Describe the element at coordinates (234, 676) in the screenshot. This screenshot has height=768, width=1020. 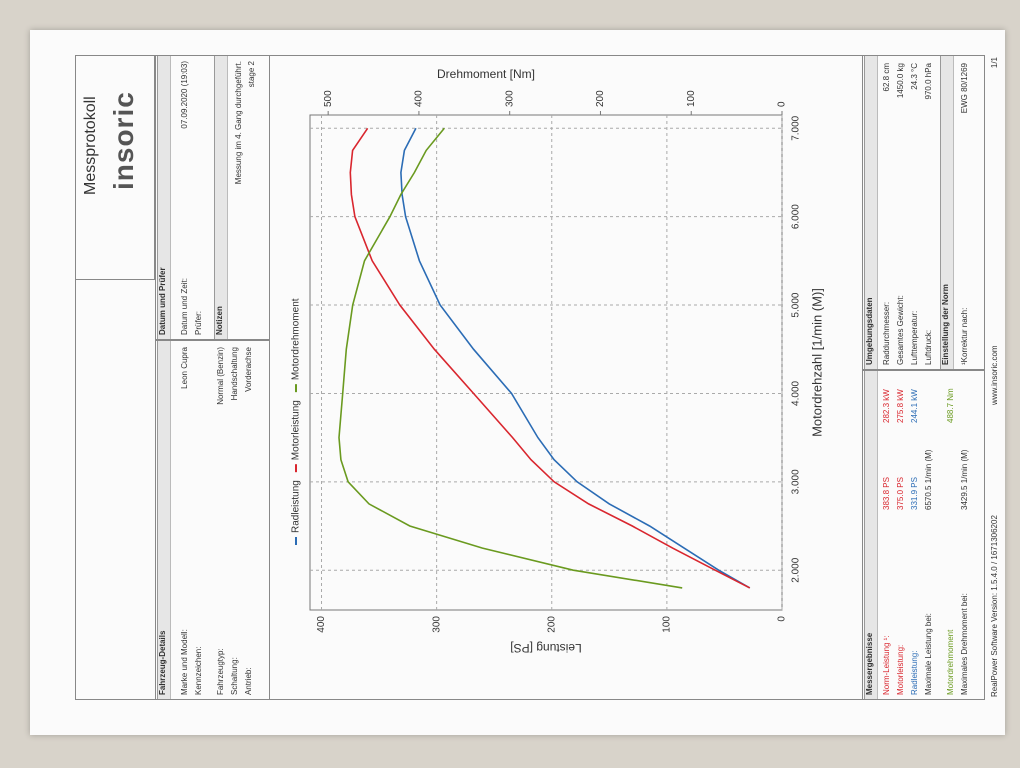
I see `row-label: Schaltung:` at that location.